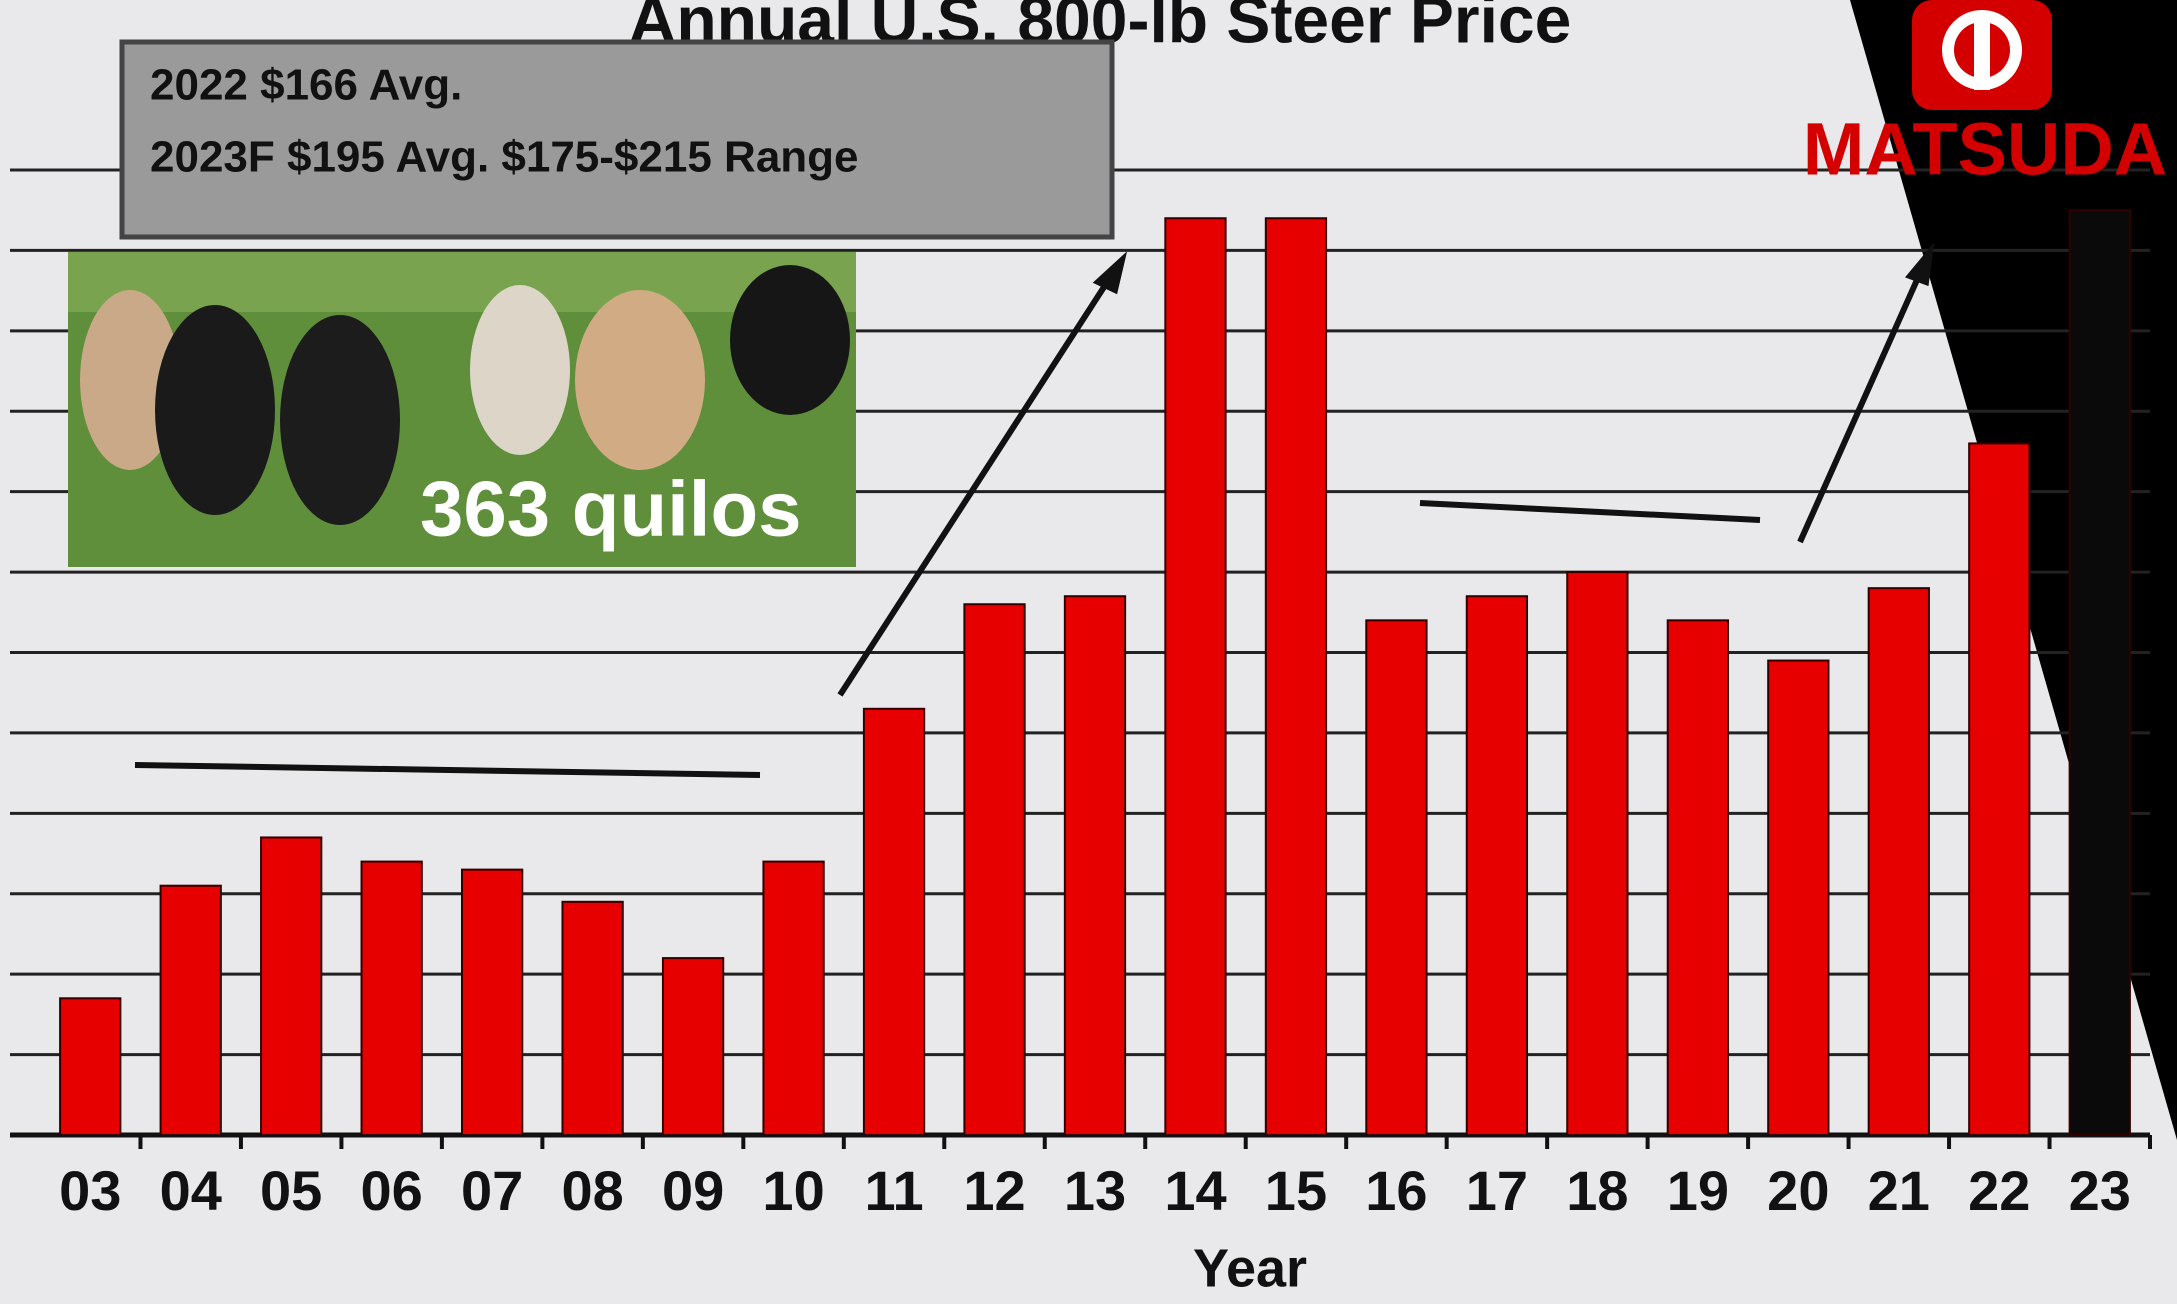 The height and width of the screenshot is (1304, 2177). I want to click on x-tick-label: 08, so click(592, 1190).